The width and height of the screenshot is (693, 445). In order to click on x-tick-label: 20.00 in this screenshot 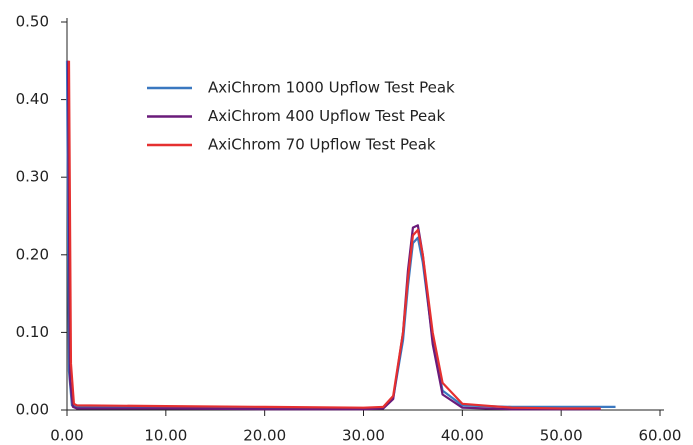, I will do `click(264, 436)`.